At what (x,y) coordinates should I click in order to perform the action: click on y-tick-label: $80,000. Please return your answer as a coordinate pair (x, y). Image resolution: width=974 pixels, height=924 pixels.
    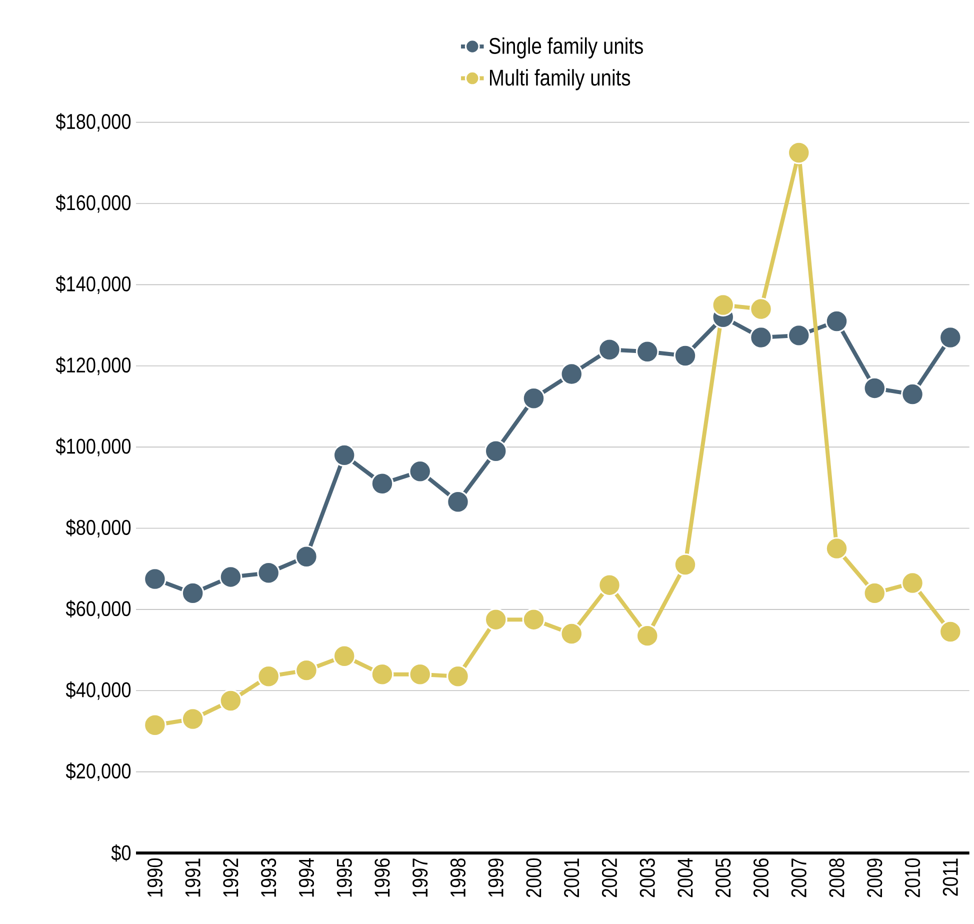
    Looking at the image, I should click on (98, 528).